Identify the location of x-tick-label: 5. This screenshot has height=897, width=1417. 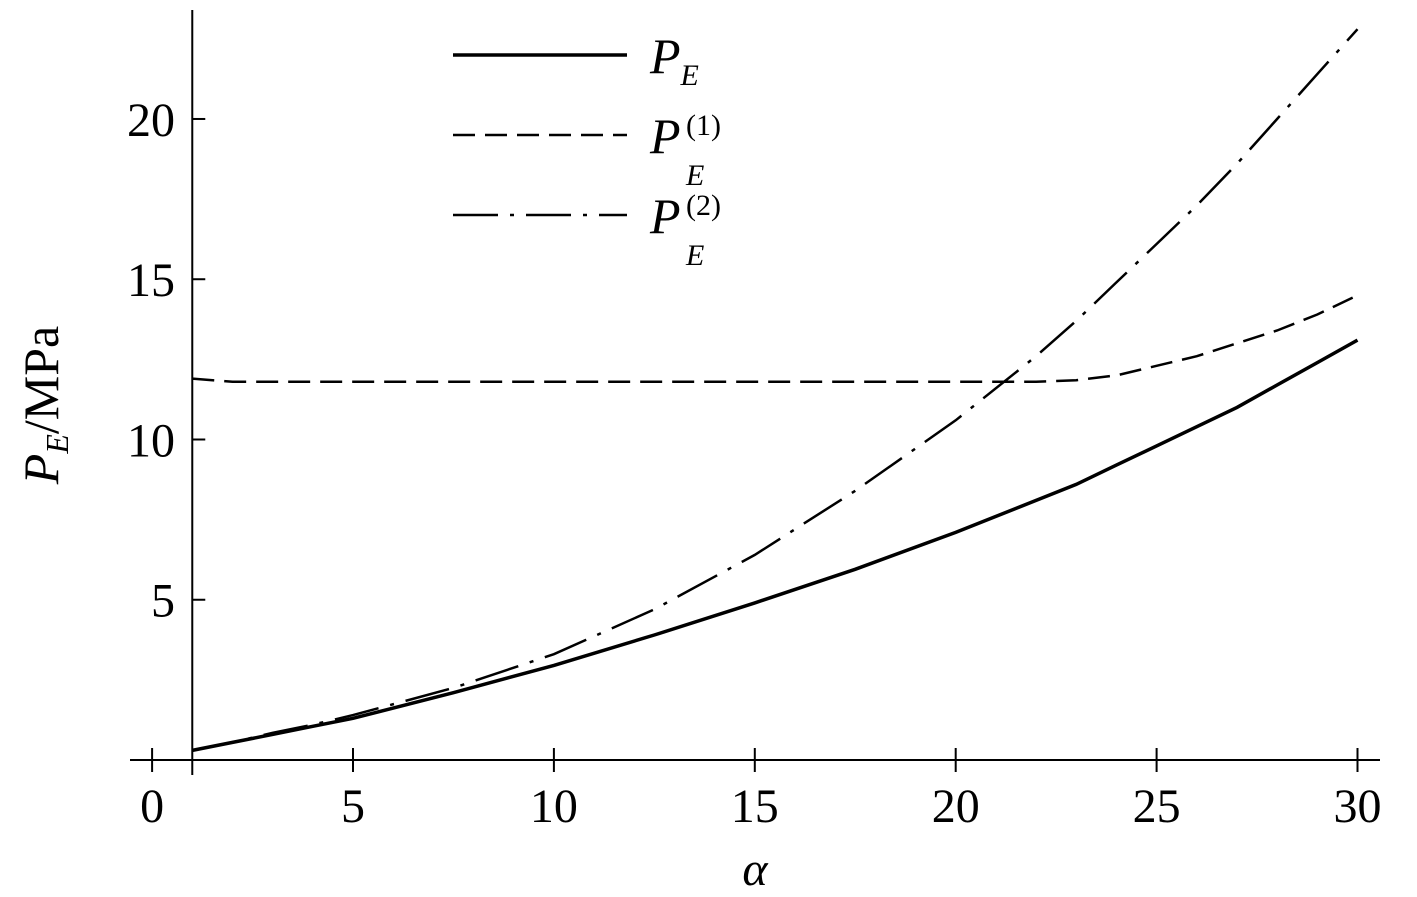
(353, 806).